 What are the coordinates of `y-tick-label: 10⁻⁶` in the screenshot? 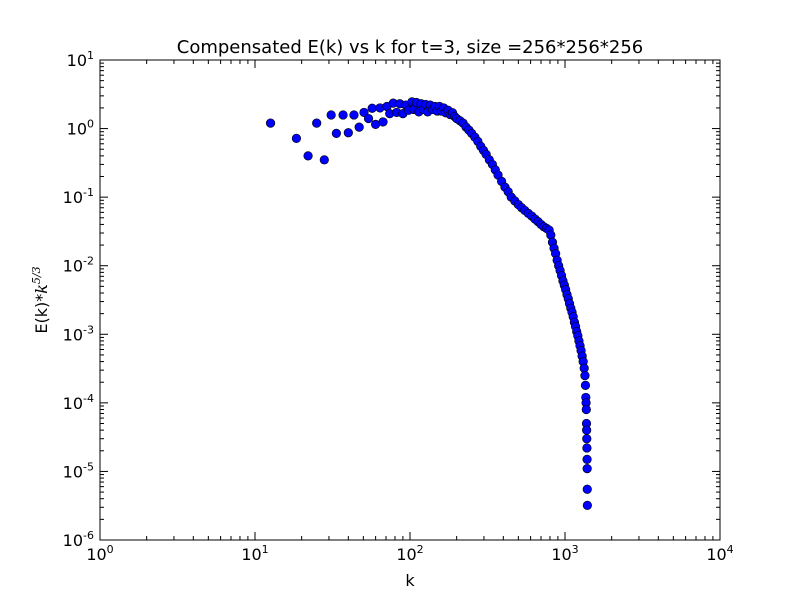 It's located at (78, 539).